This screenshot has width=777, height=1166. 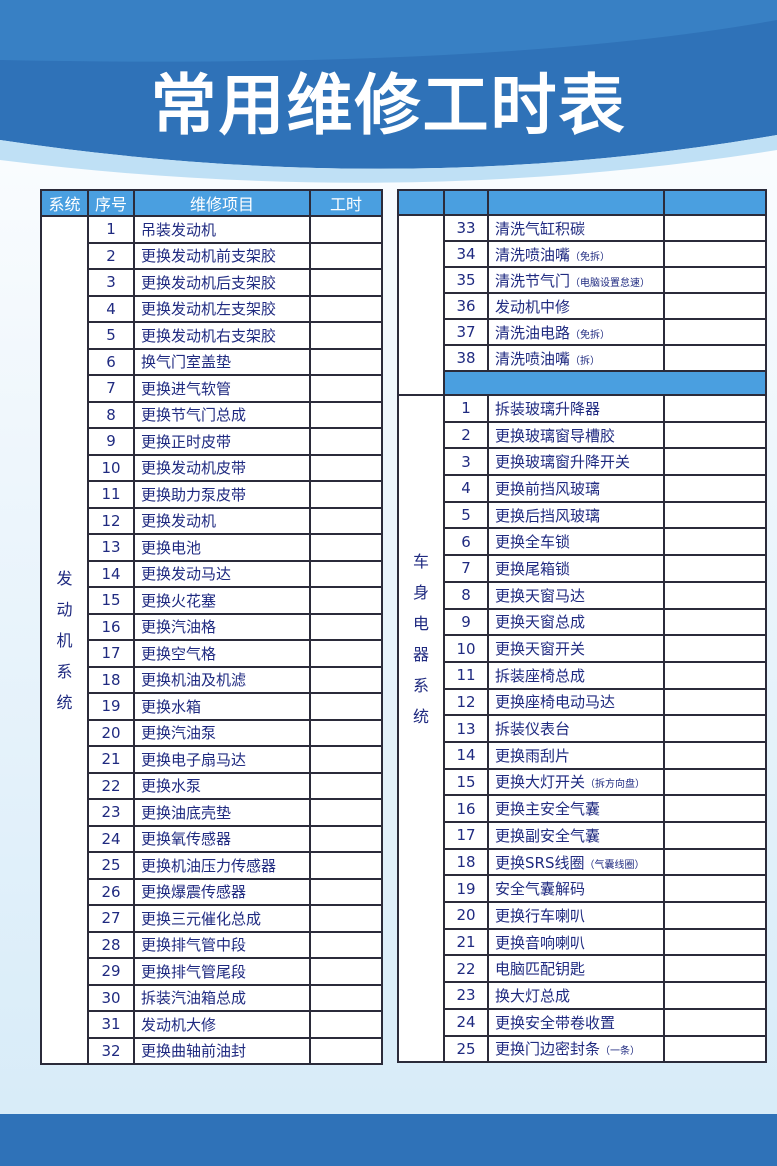 I want to click on row-item: 更换电子扇马达, so click(x=222, y=759).